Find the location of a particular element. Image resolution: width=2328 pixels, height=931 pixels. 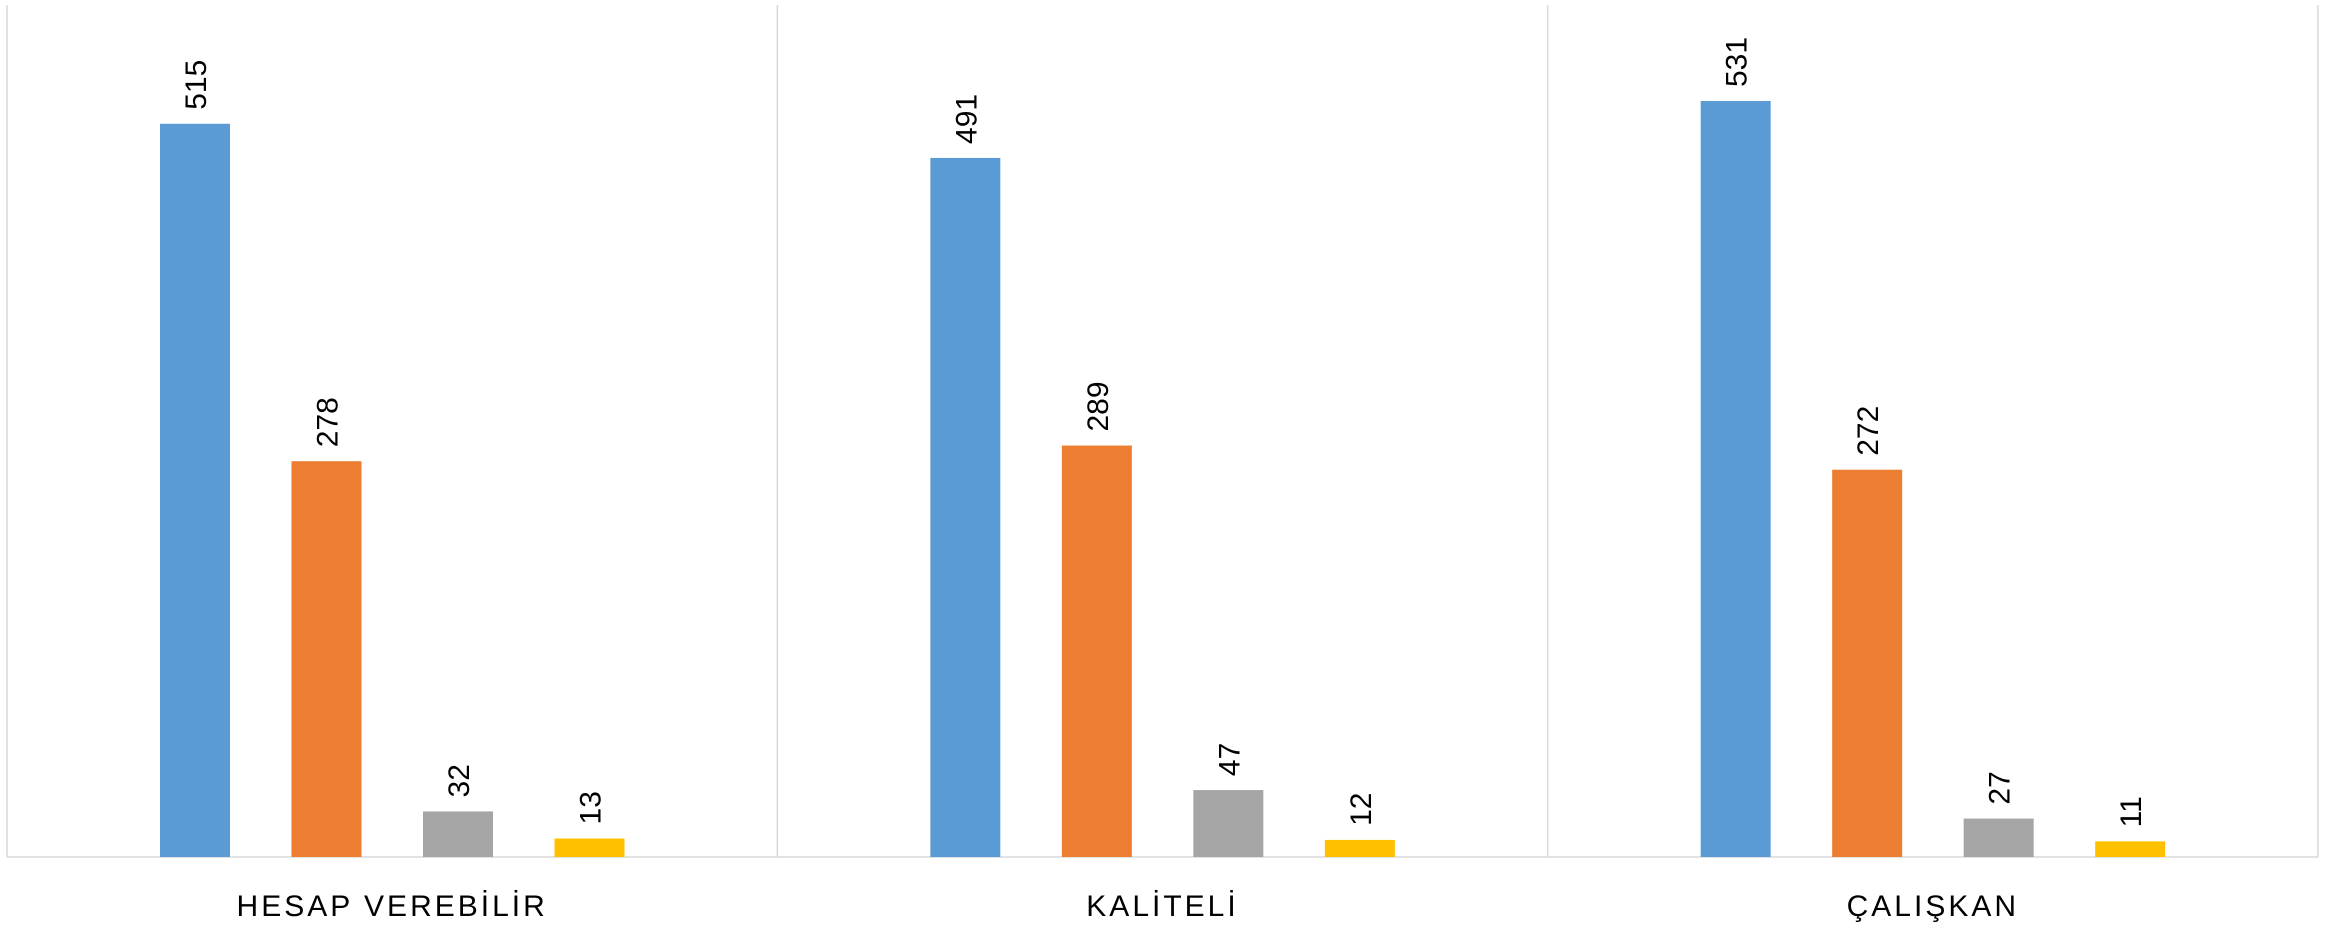

data-label: 32 is located at coordinates (459, 780).